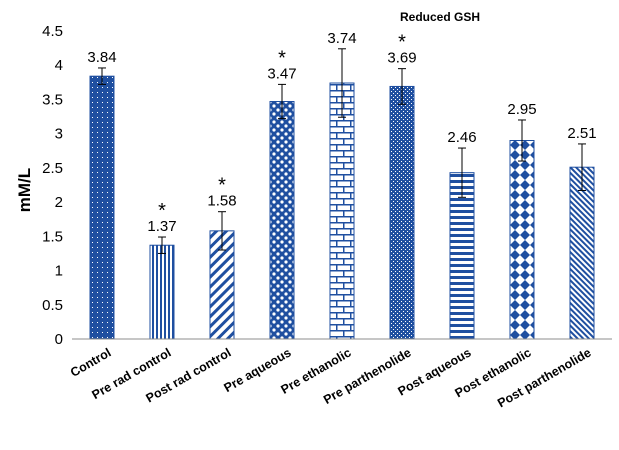 The image size is (619, 450). What do you see at coordinates (581, 133) in the screenshot?
I see `data-label: 2.51` at bounding box center [581, 133].